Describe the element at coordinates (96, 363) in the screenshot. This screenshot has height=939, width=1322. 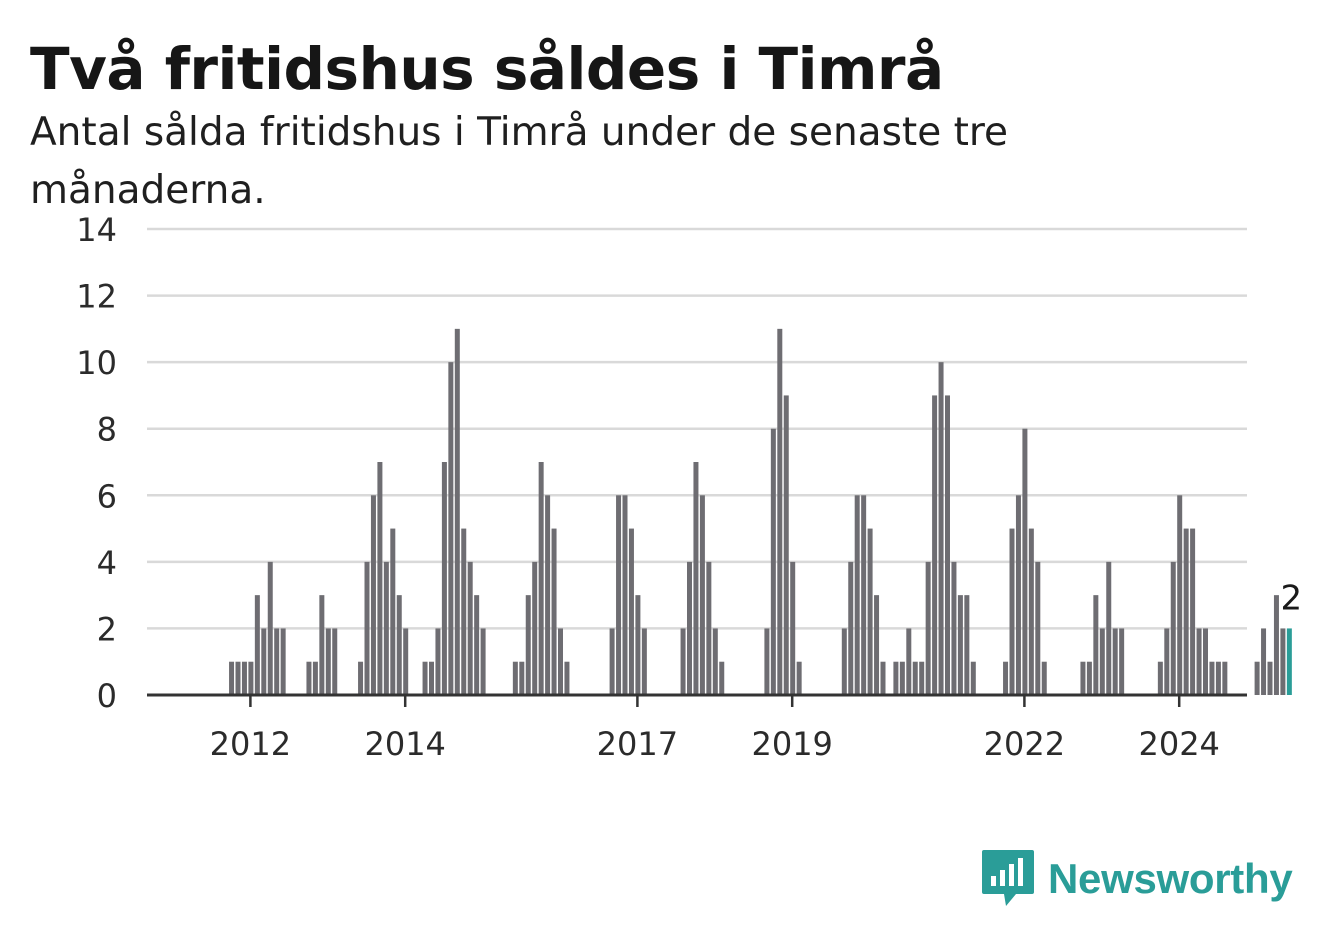
I see `y-tick-label: 10` at that location.